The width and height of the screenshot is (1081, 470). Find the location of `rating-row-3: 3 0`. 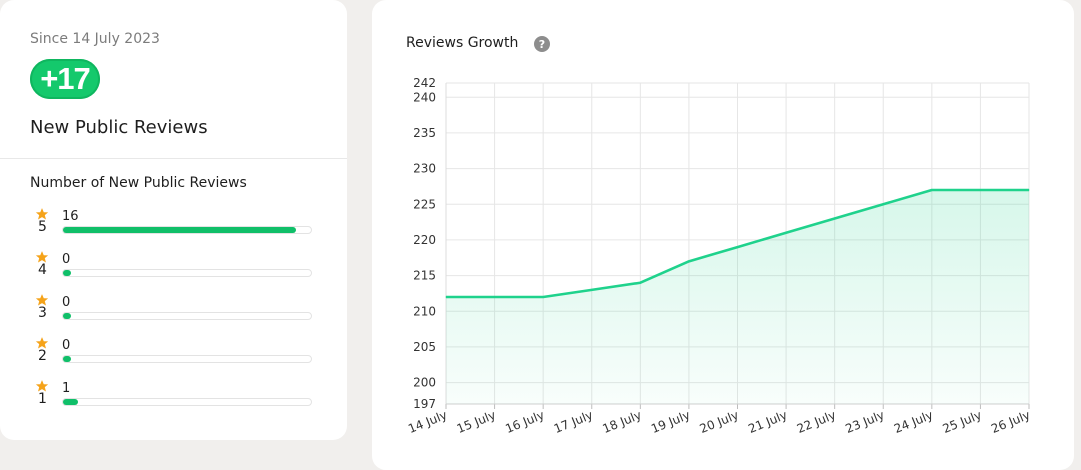

rating-row-3: 3 0 is located at coordinates (175, 313).